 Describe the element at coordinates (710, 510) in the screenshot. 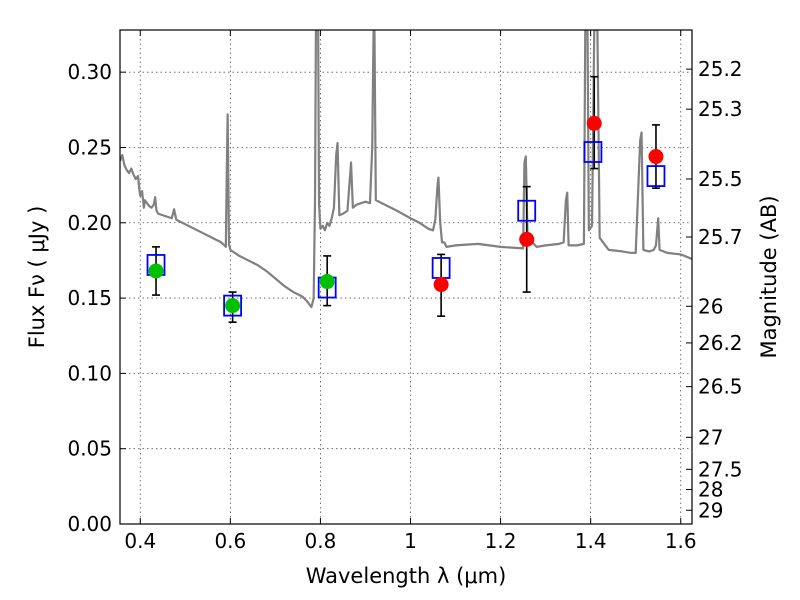

I see `y2-tick-label: 29` at that location.